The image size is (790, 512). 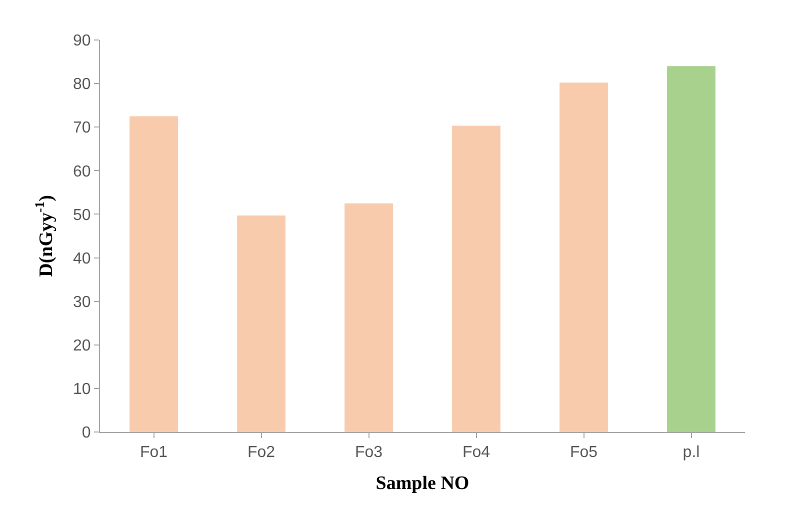 What do you see at coordinates (154, 453) in the screenshot?
I see `x-tick-label: Fo1` at bounding box center [154, 453].